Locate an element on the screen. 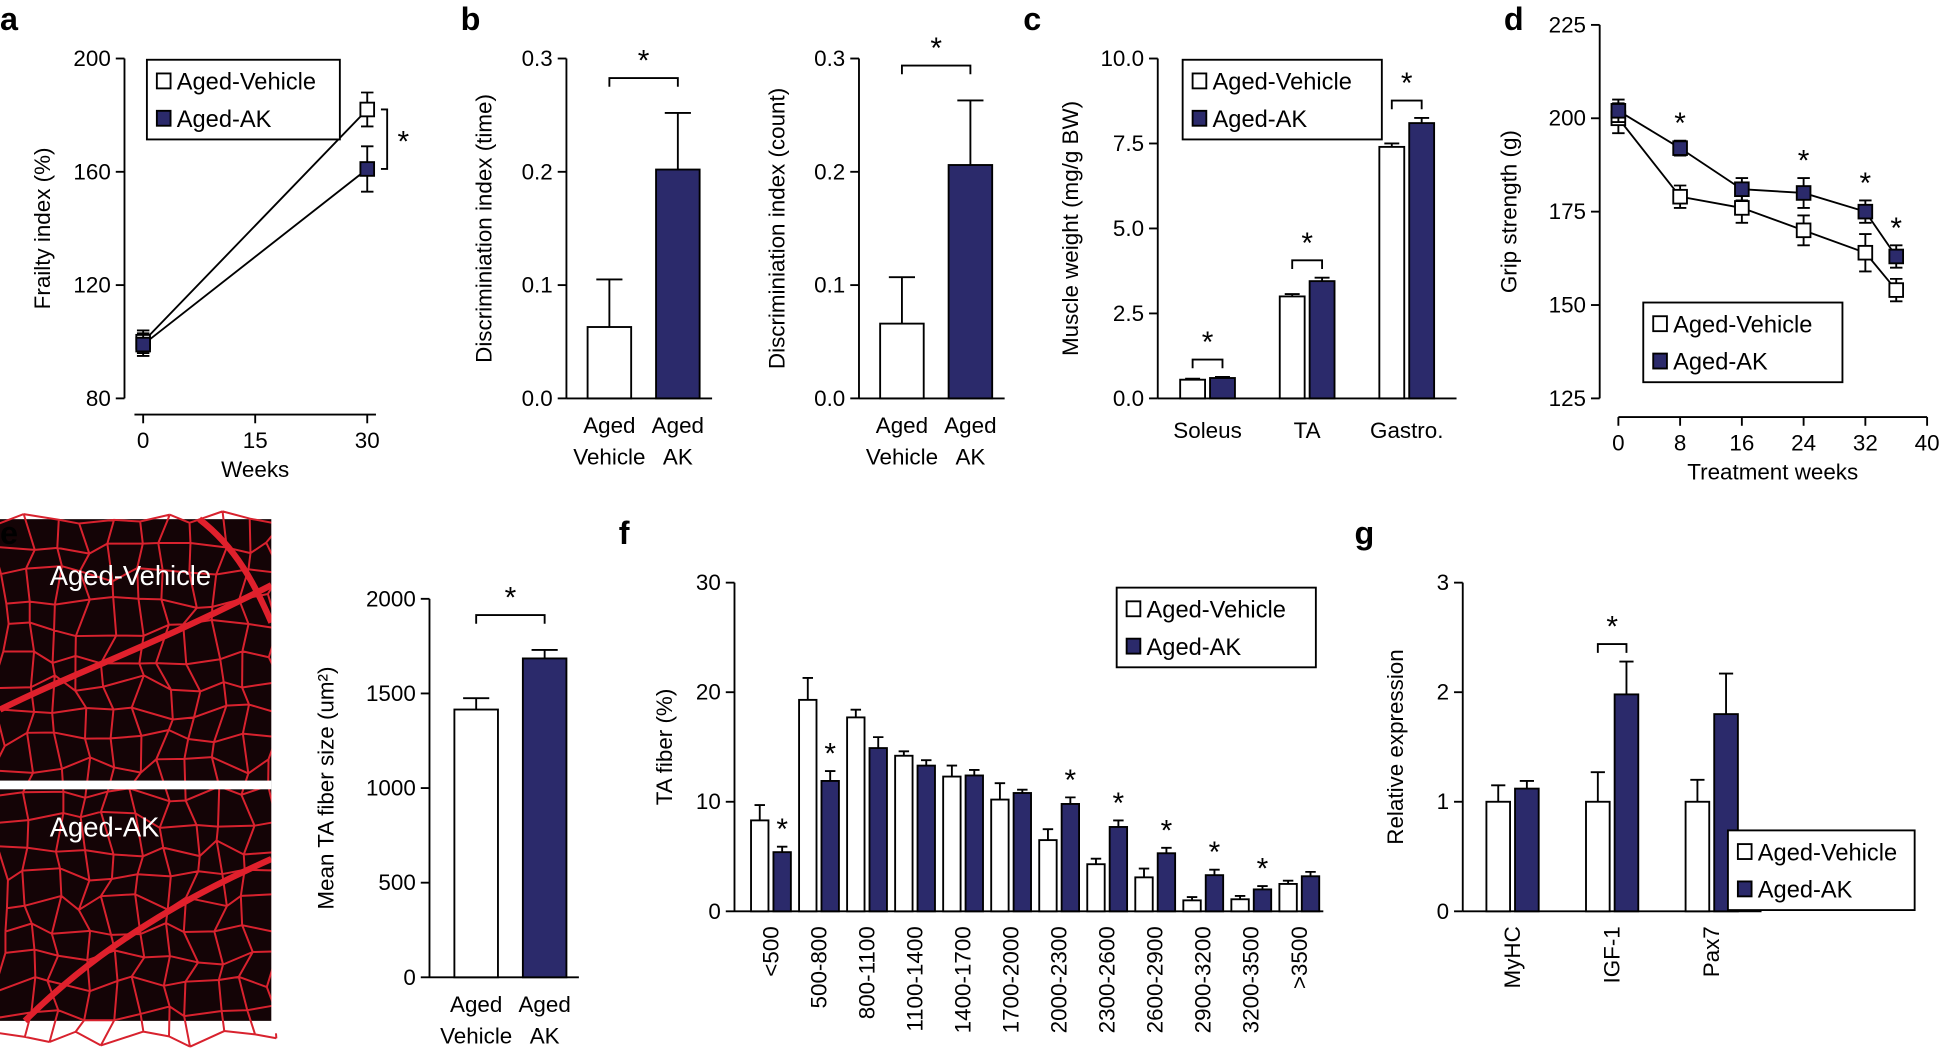  image-label: Aged-Vehicle is located at coordinates (130, 575).